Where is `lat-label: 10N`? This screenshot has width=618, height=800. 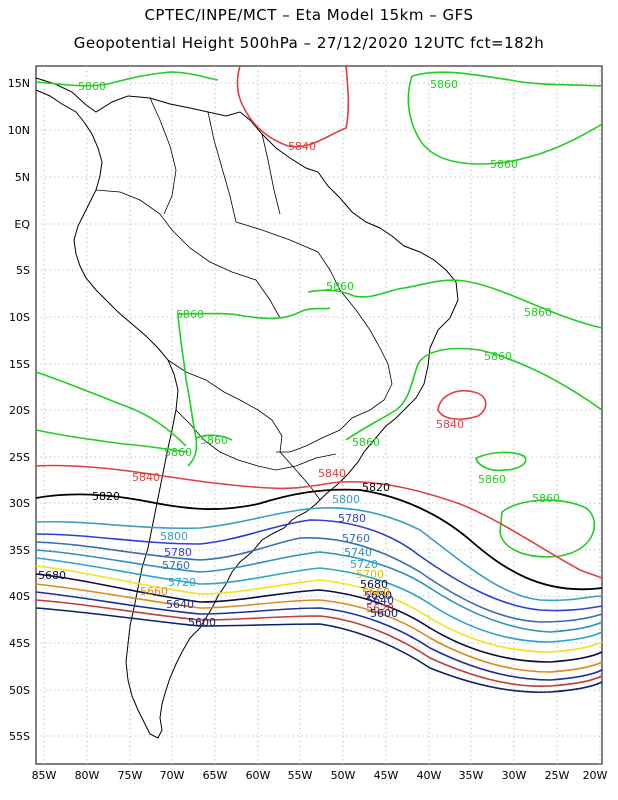
lat-label: 10N is located at coordinates (19, 130).